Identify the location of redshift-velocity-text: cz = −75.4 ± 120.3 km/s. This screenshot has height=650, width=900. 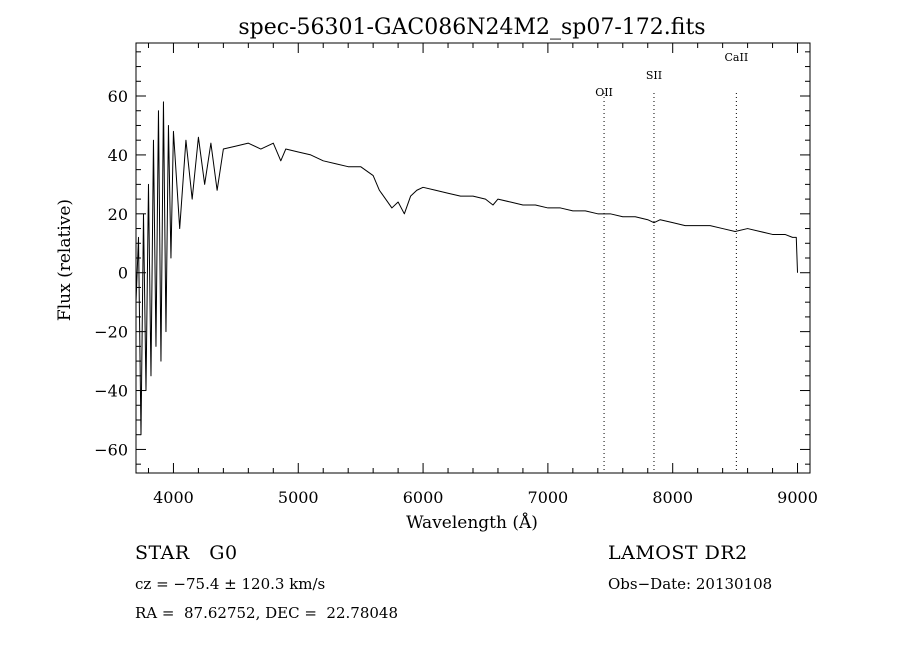
(230, 584).